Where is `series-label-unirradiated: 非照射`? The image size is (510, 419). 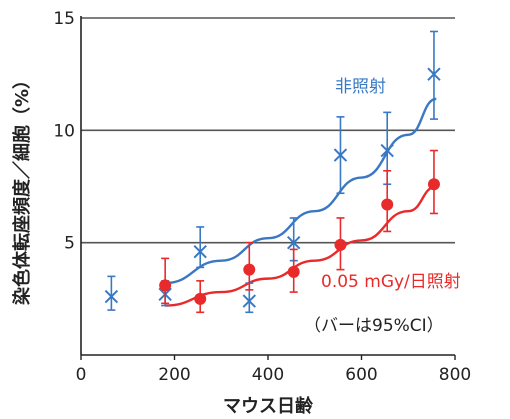 series-label-unirradiated: 非照射 is located at coordinates (360, 87).